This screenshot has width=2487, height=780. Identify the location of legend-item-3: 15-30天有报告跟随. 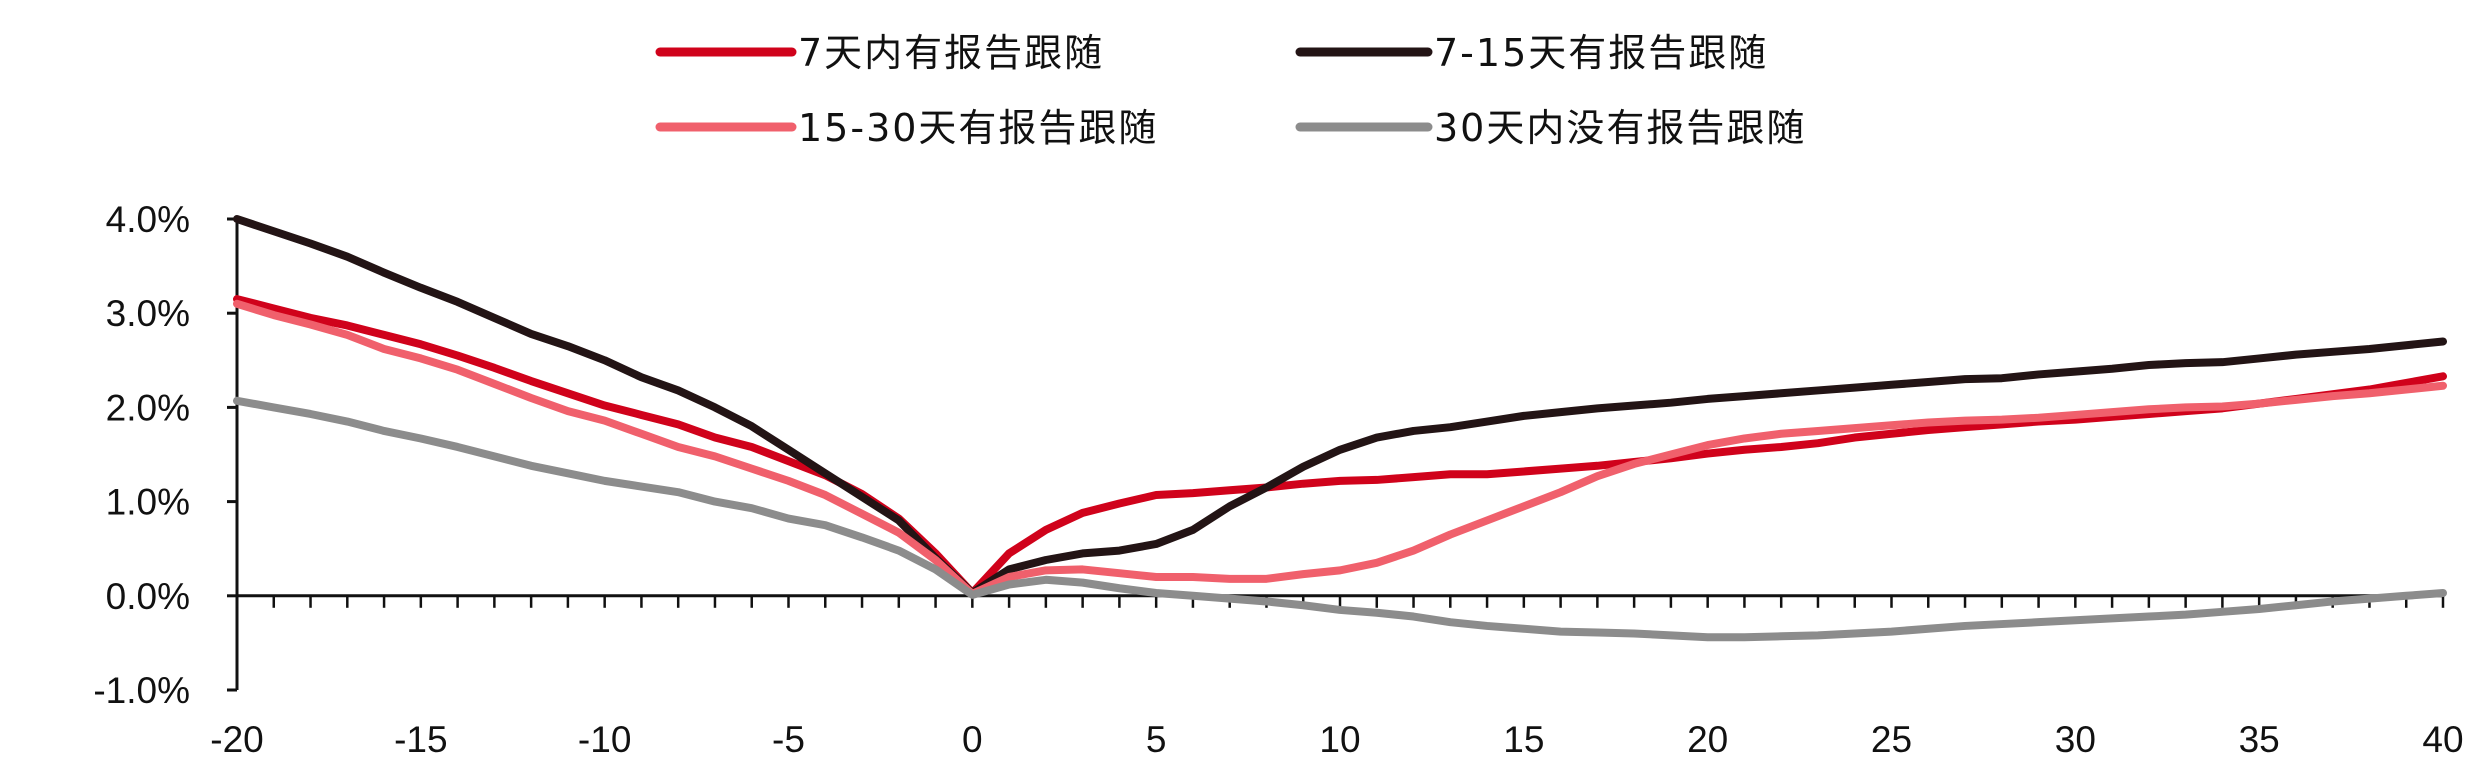
(906, 128).